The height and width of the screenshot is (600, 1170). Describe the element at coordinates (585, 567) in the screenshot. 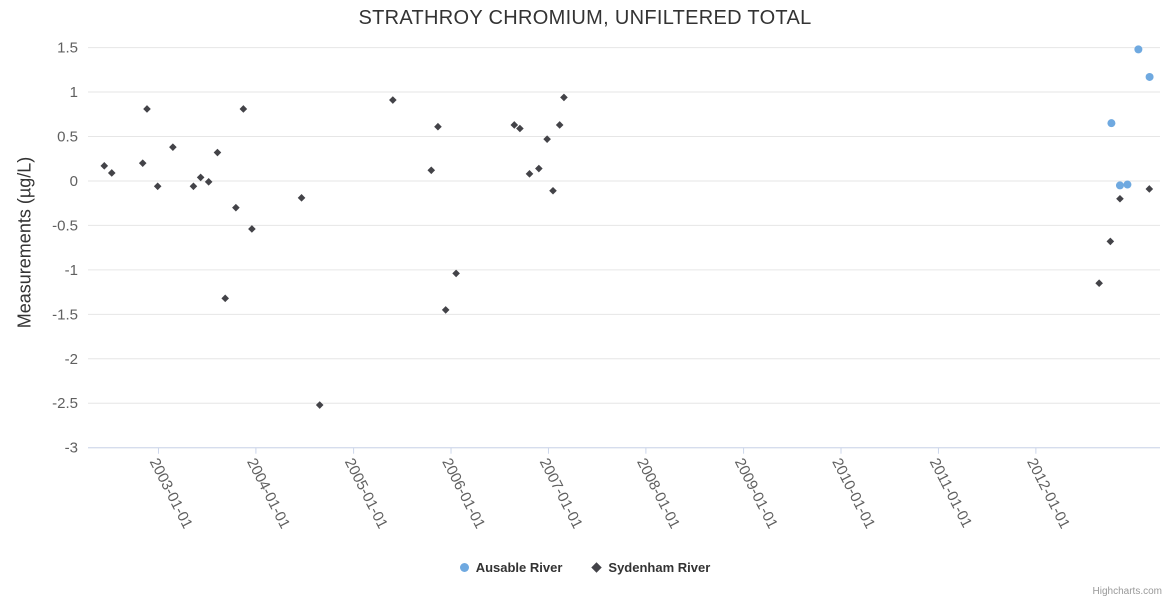

I see `legend: Ausable River Sydenham River` at that location.